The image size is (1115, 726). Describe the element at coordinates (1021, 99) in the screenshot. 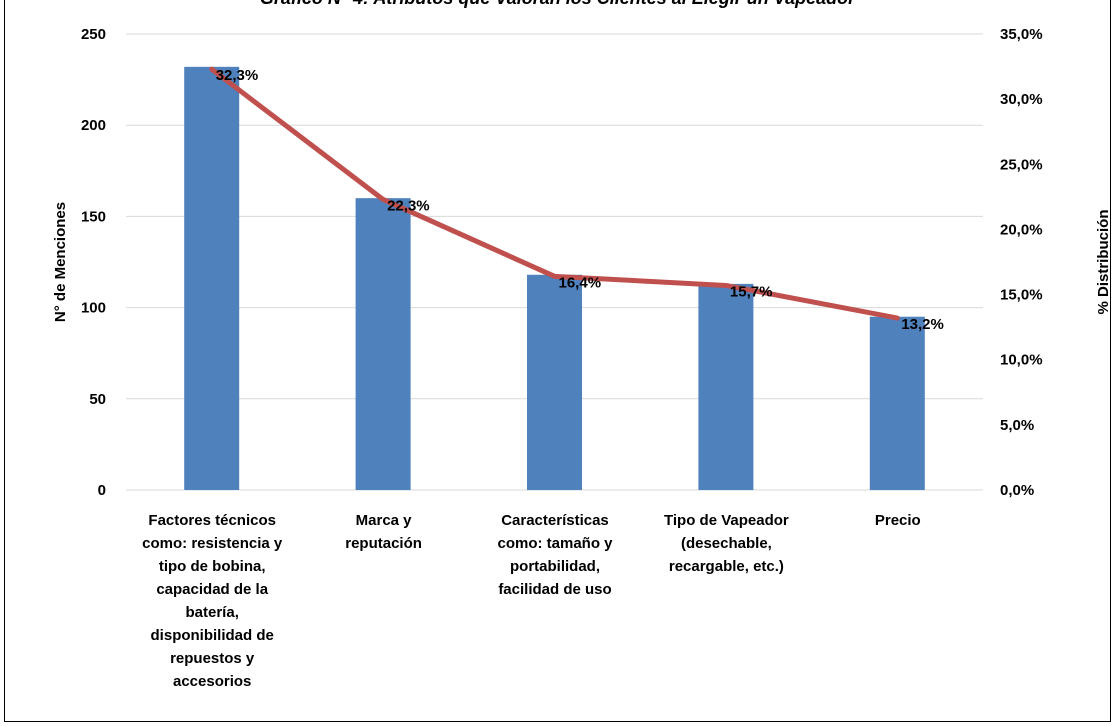

I see `y2-tick-label: 30,0%` at that location.